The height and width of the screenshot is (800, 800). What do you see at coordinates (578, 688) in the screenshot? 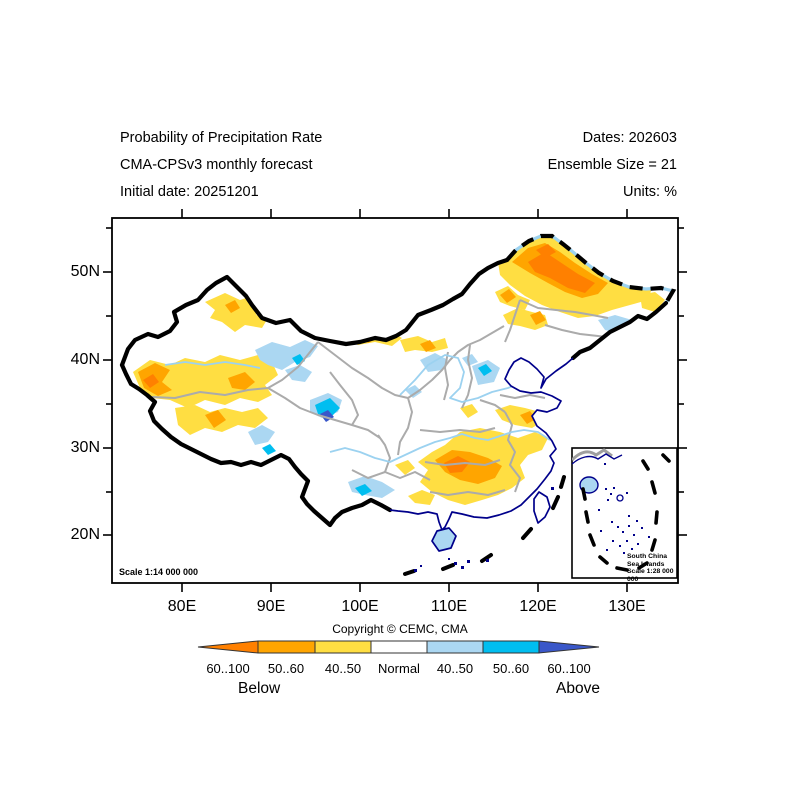
I see `legend-above-label: Above` at bounding box center [578, 688].